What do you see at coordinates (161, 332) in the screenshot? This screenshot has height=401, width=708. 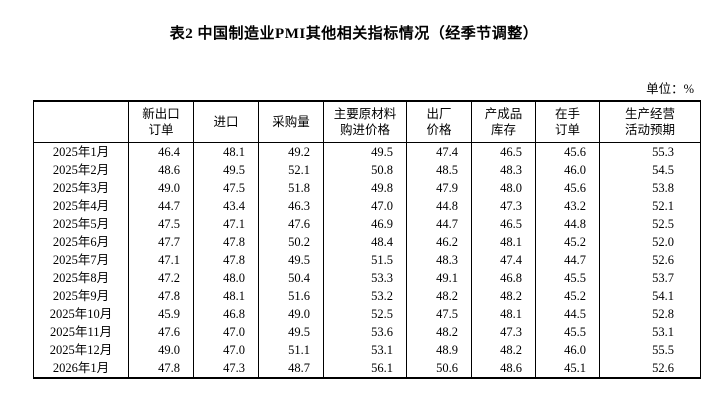 I see `data-cell: 47.6` at bounding box center [161, 332].